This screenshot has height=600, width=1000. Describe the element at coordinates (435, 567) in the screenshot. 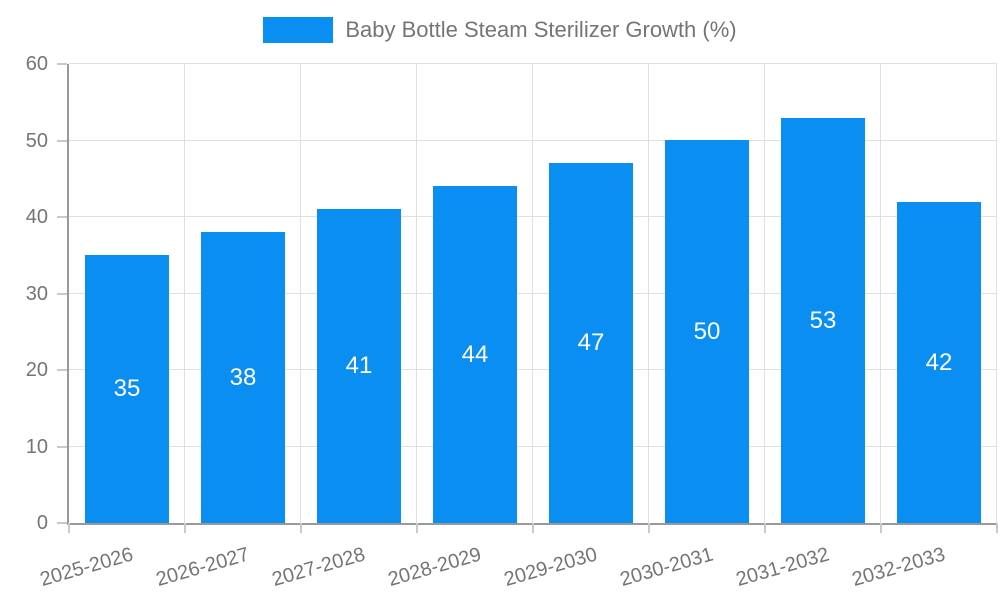

I see `x-tick-label: 2028-2029` at that location.